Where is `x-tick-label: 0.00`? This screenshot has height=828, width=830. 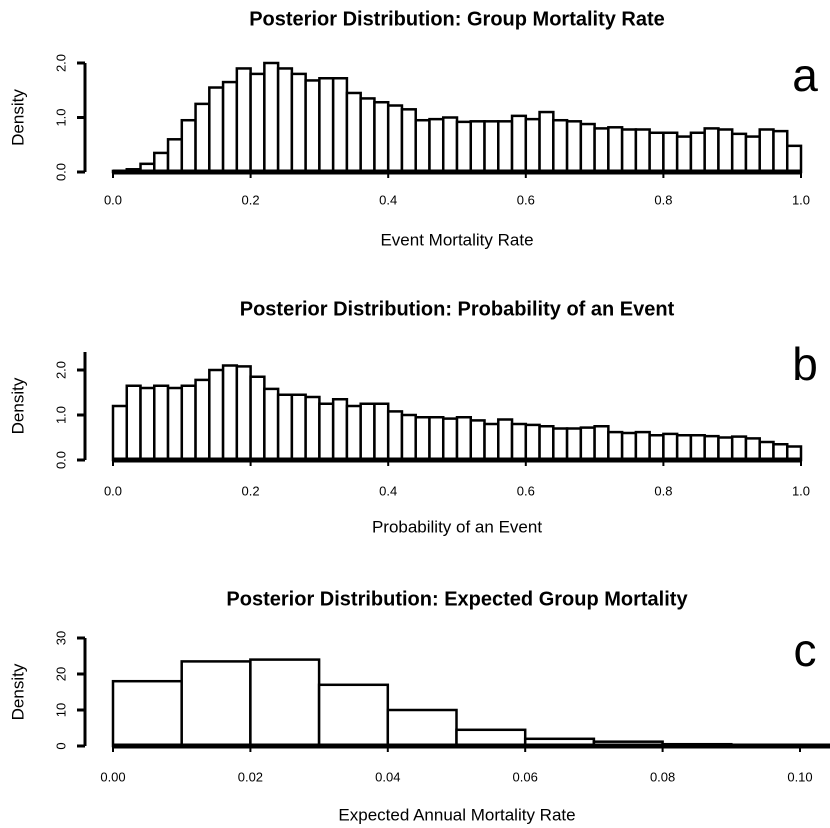
x-tick-label: 0.00 is located at coordinates (112, 776).